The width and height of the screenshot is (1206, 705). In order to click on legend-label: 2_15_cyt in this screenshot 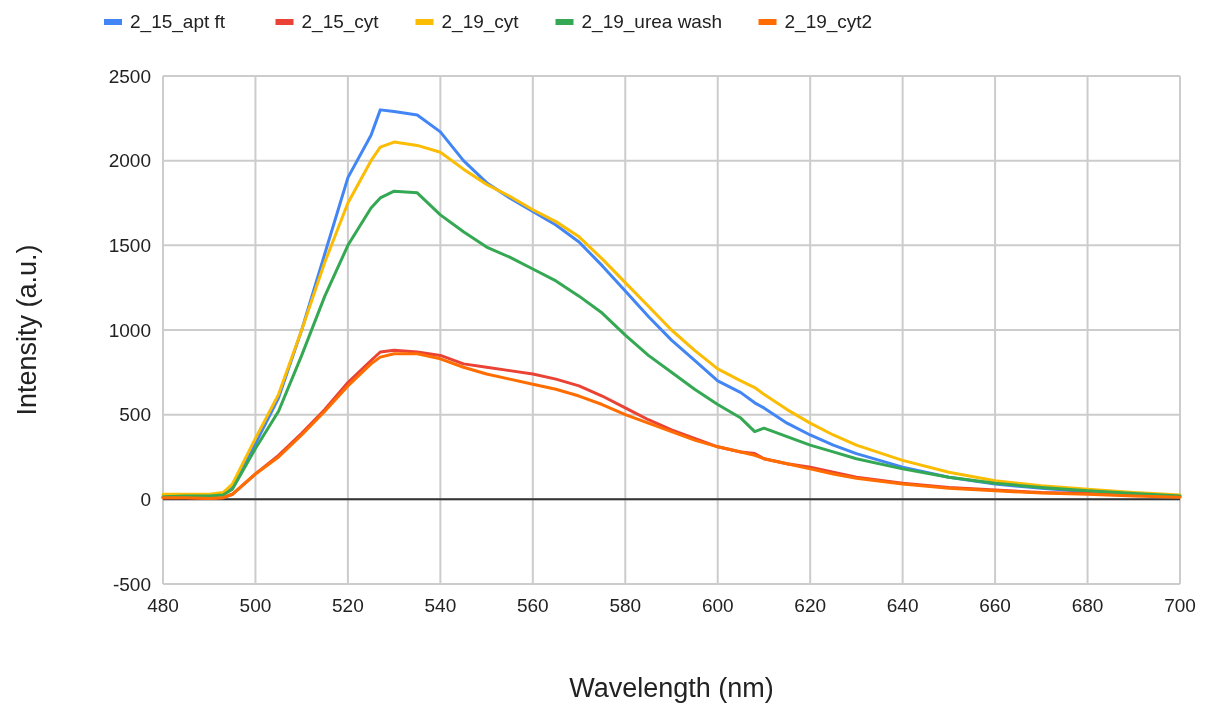, I will do `click(340, 22)`.